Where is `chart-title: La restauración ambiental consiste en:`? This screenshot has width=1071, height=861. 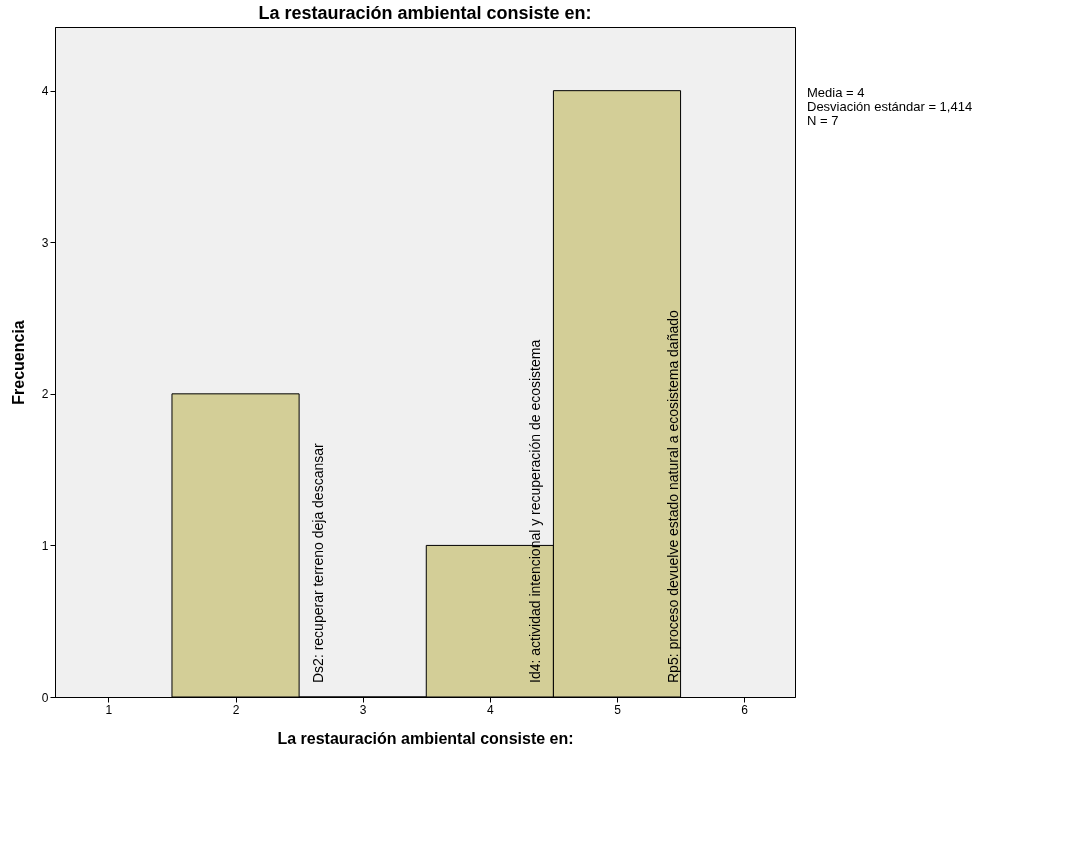
chart-title: La restauración ambiental consiste en: is located at coordinates (425, 13).